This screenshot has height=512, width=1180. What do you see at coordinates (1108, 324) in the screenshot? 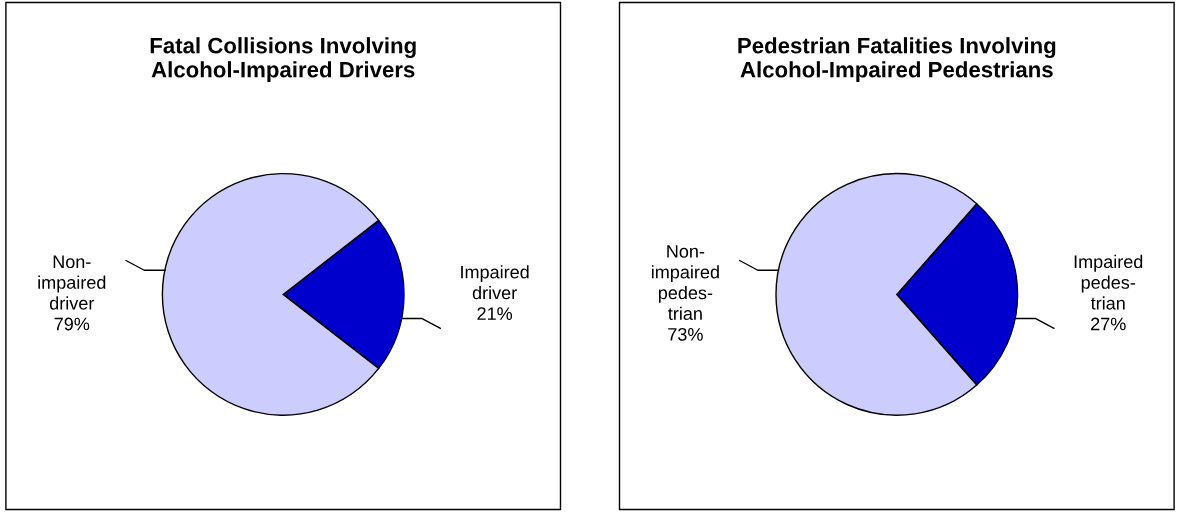
I see `data-label: 27%` at bounding box center [1108, 324].